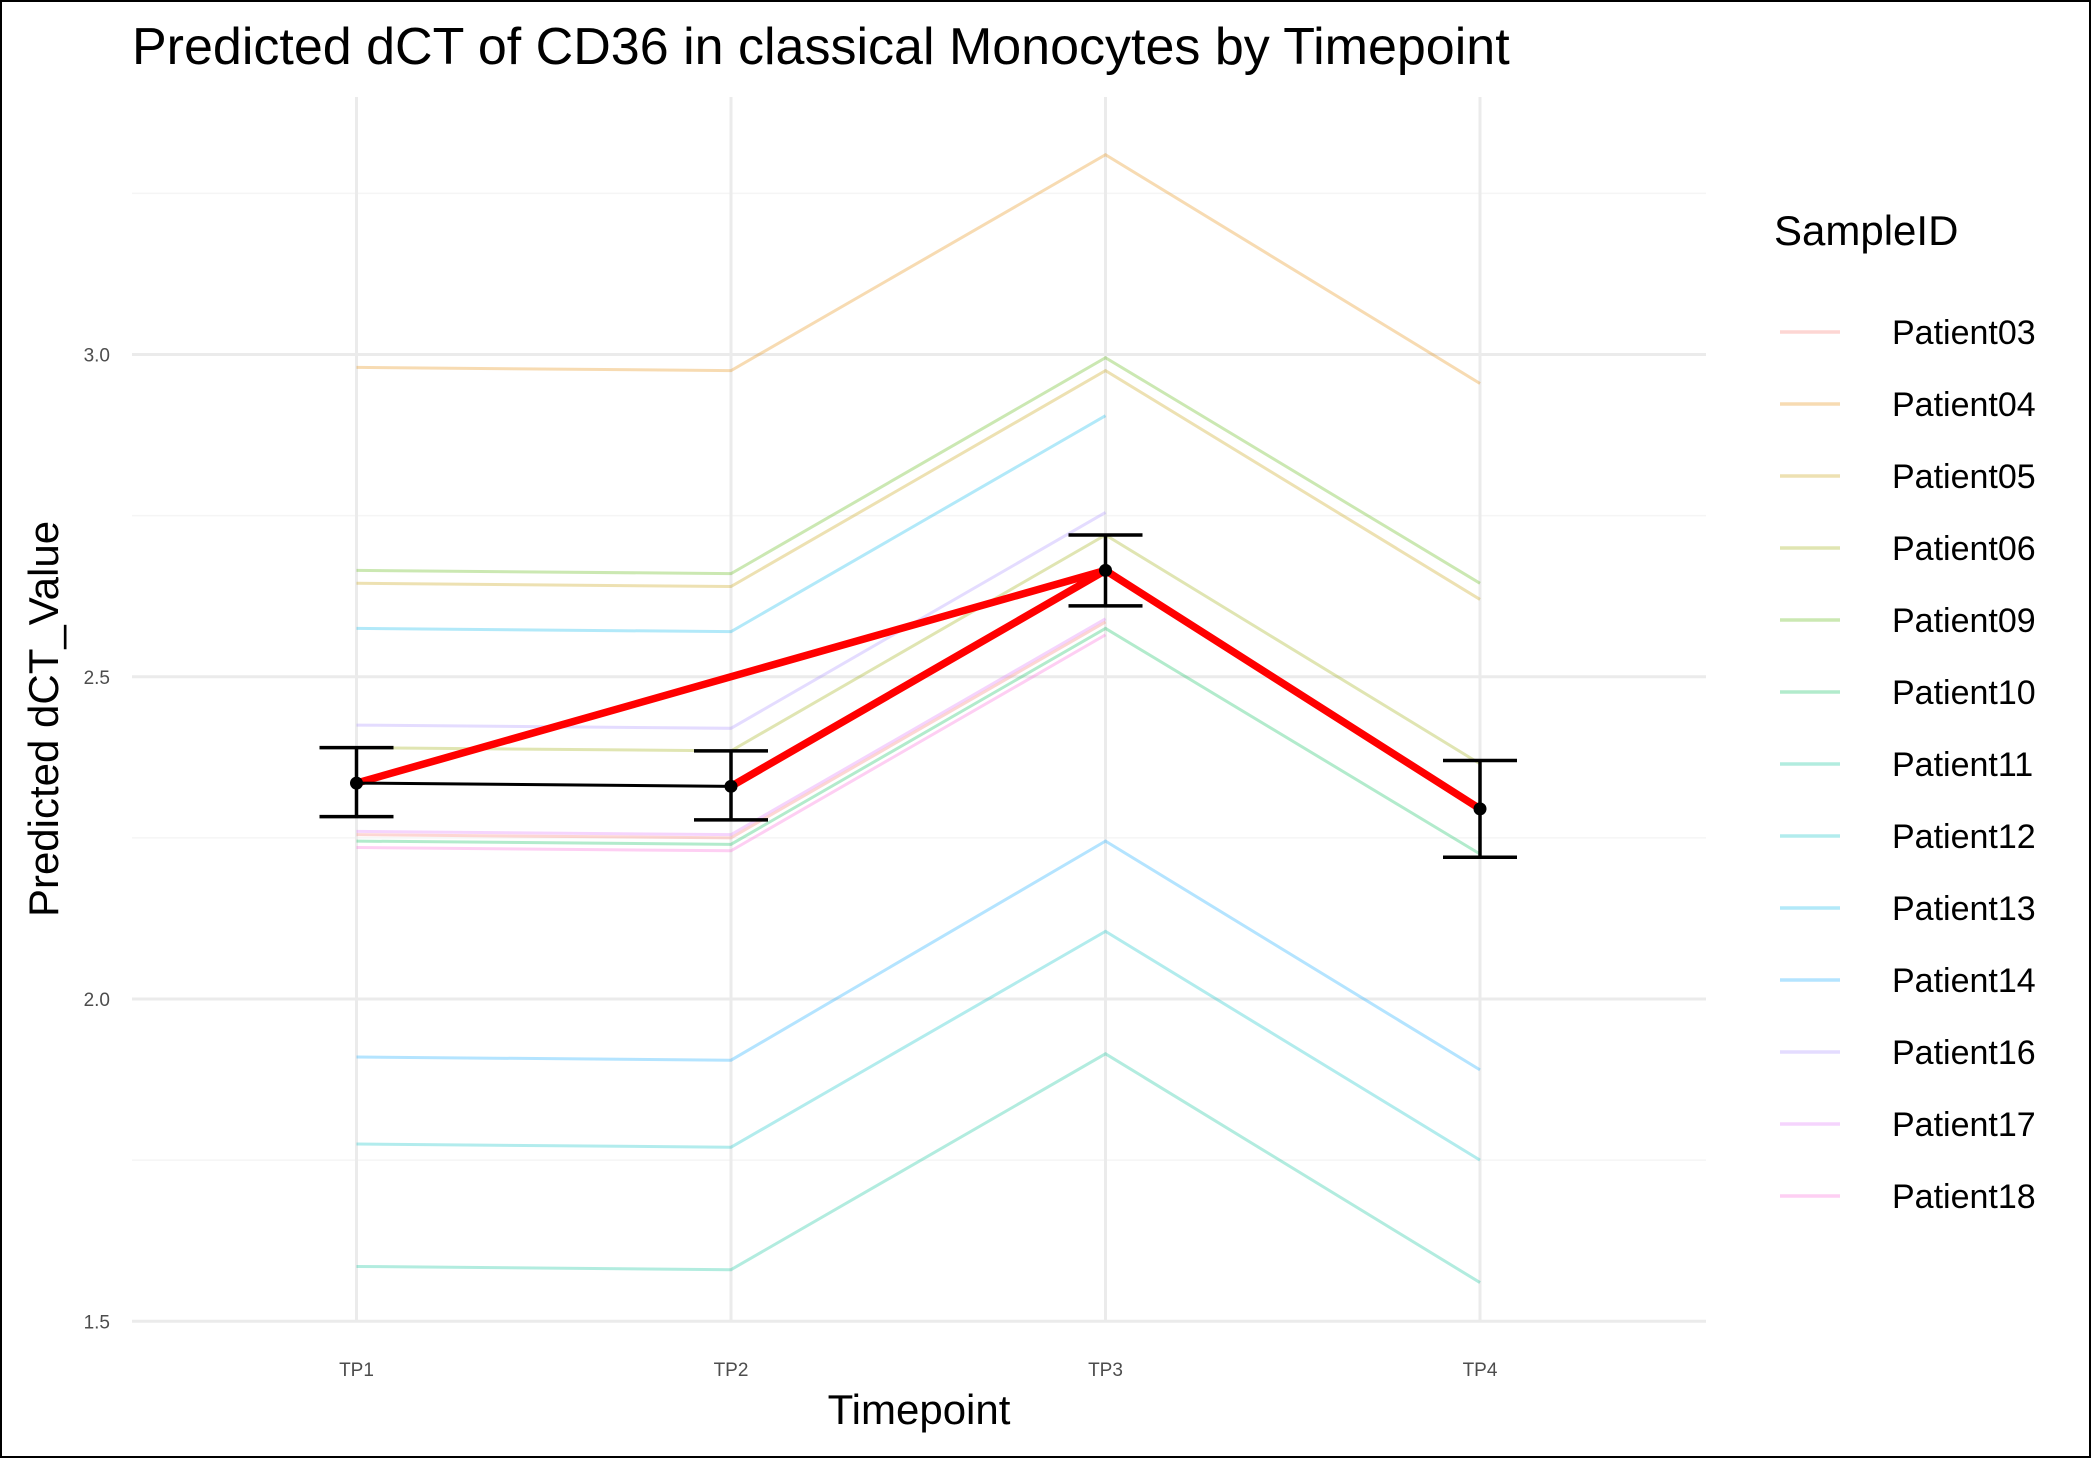  I want to click on mean-line, so click(544, 784).